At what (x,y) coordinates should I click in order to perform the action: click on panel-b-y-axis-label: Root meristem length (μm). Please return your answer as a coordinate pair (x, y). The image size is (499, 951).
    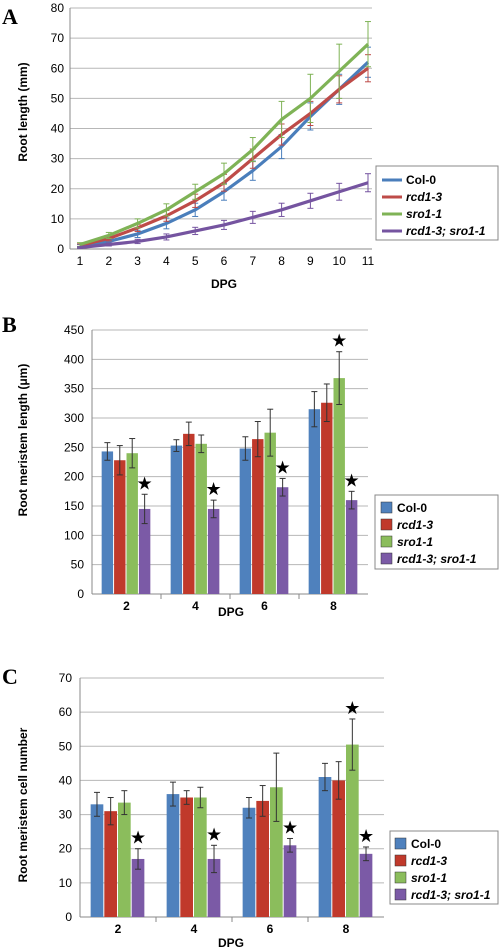
    Looking at the image, I should click on (23, 440).